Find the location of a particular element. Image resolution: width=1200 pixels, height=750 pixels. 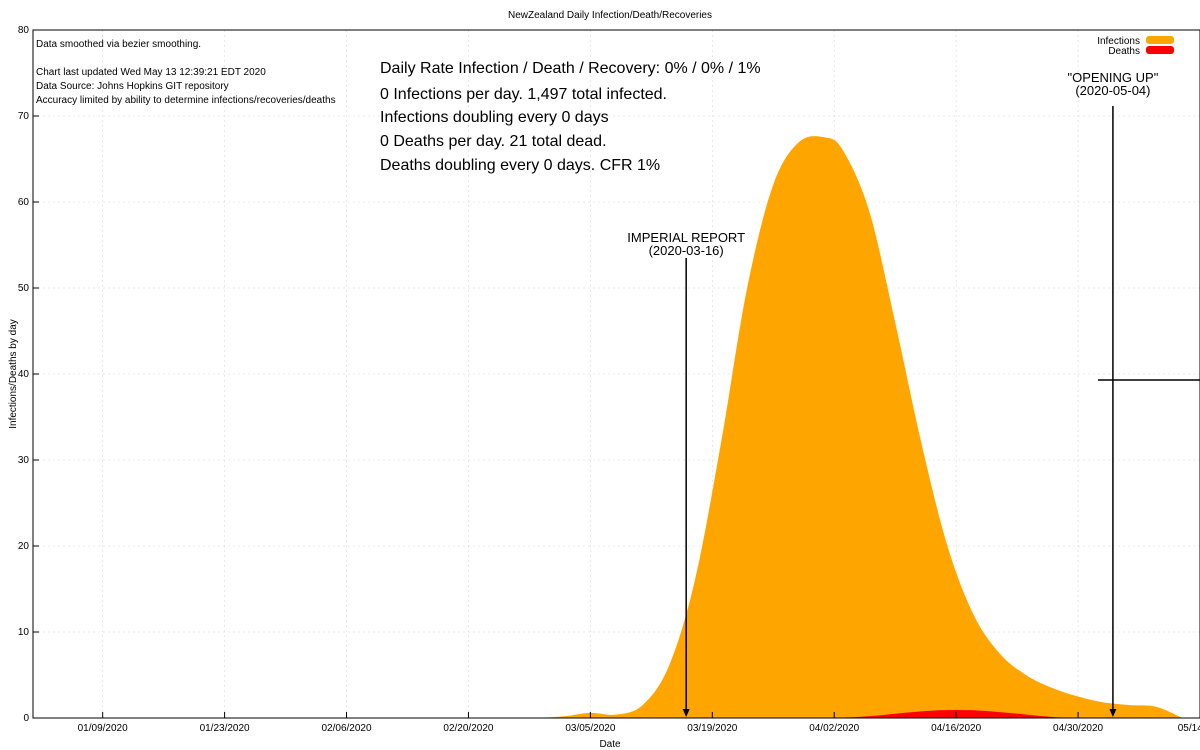

stat-infections-doubling: Infections doubling every 0 days is located at coordinates (494, 117).